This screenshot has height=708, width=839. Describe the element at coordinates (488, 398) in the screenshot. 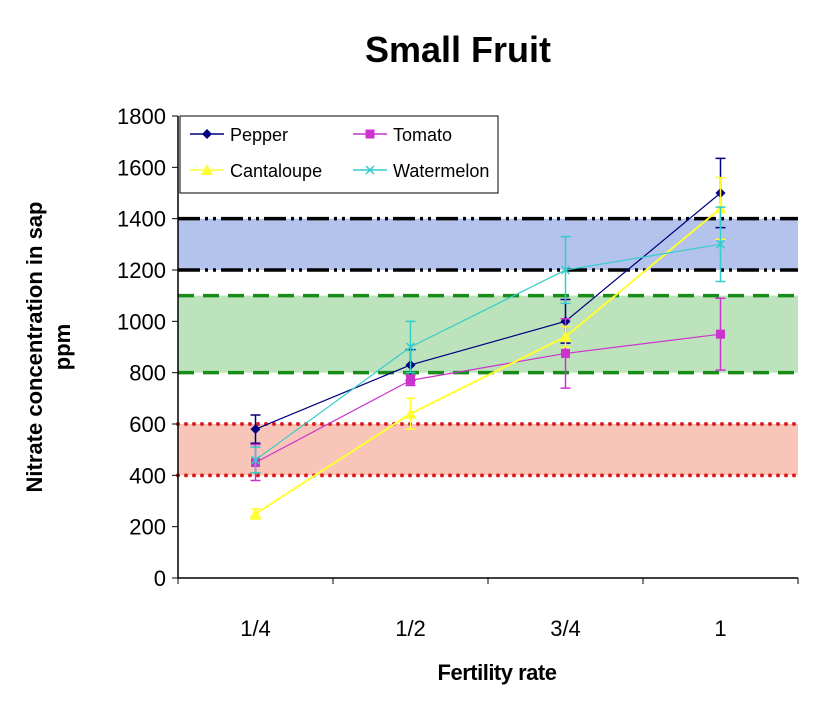

I see `series-line` at that location.